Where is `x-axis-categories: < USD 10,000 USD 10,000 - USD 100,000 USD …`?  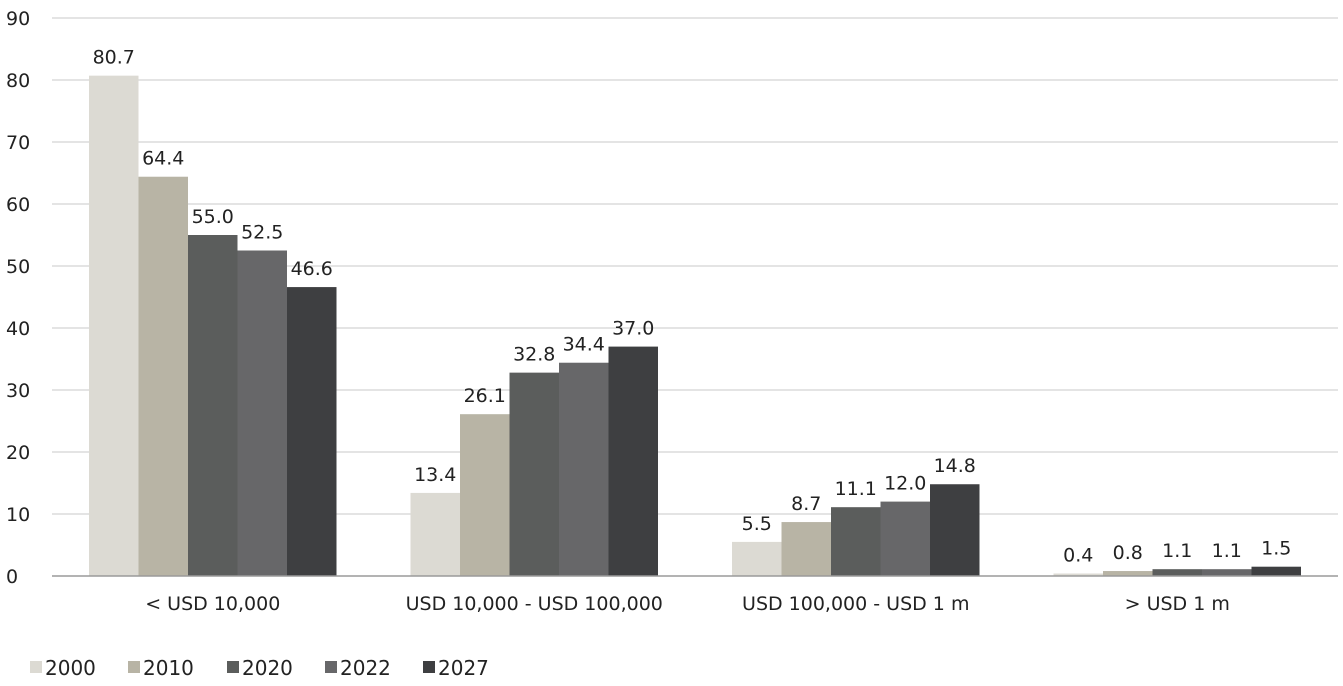 x-axis-categories: < USD 10,000 USD 10,000 - USD 100,000 USD … is located at coordinates (687, 604).